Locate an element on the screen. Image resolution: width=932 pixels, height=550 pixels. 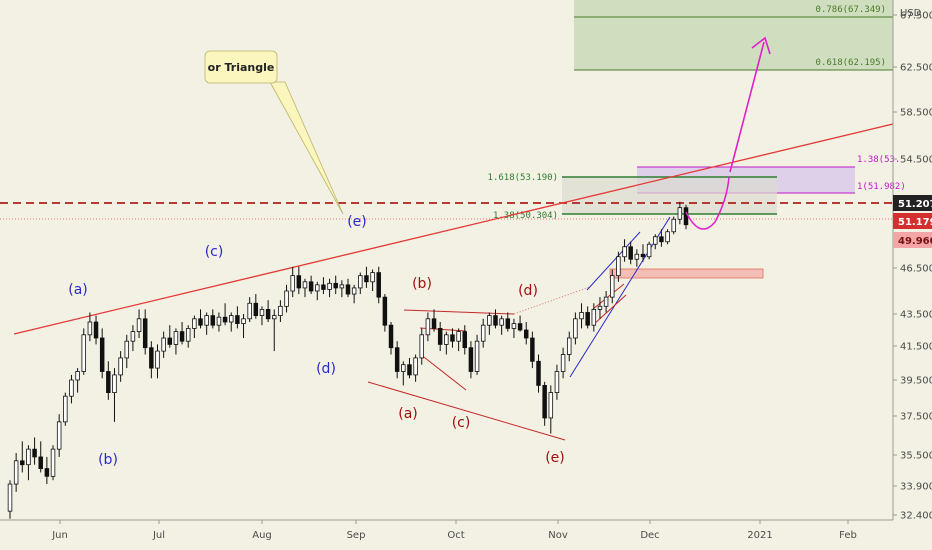
y-tick-label: 58.500 is located at coordinates (916, 113).